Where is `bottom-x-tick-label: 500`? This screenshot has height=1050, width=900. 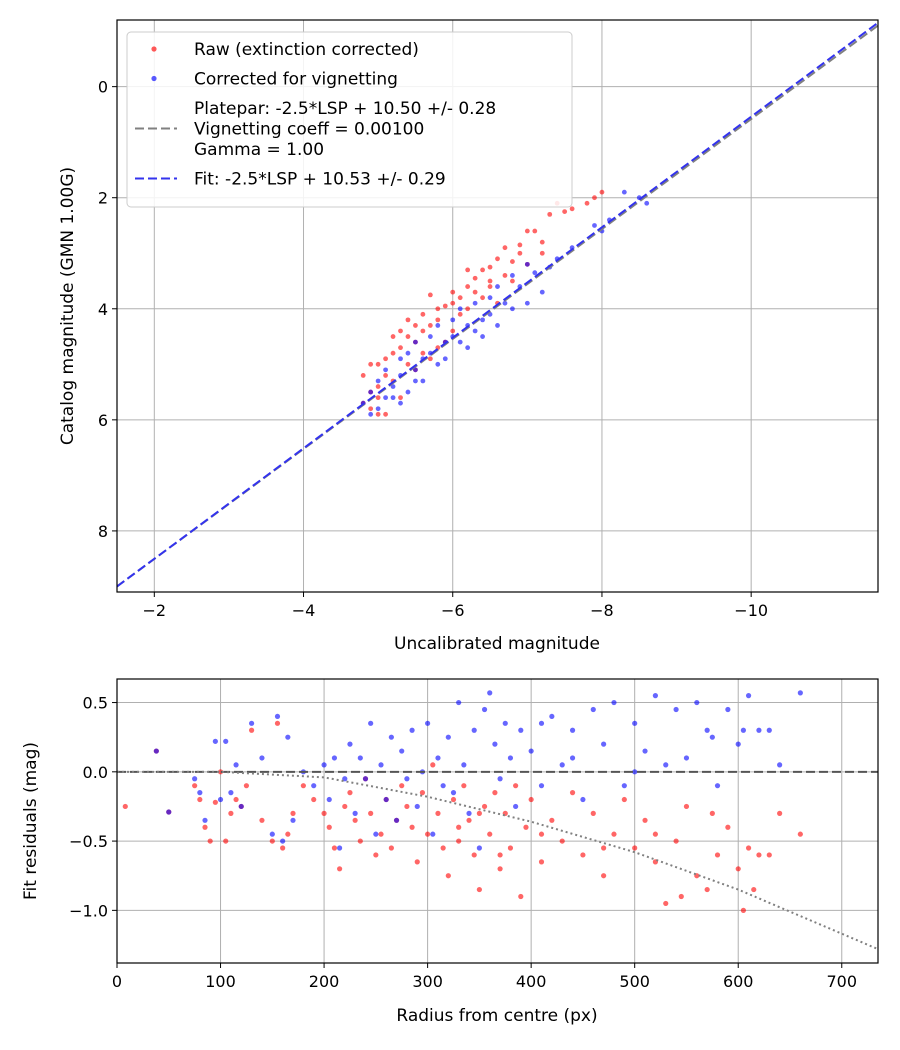
bottom-x-tick-label: 500 is located at coordinates (634, 981).